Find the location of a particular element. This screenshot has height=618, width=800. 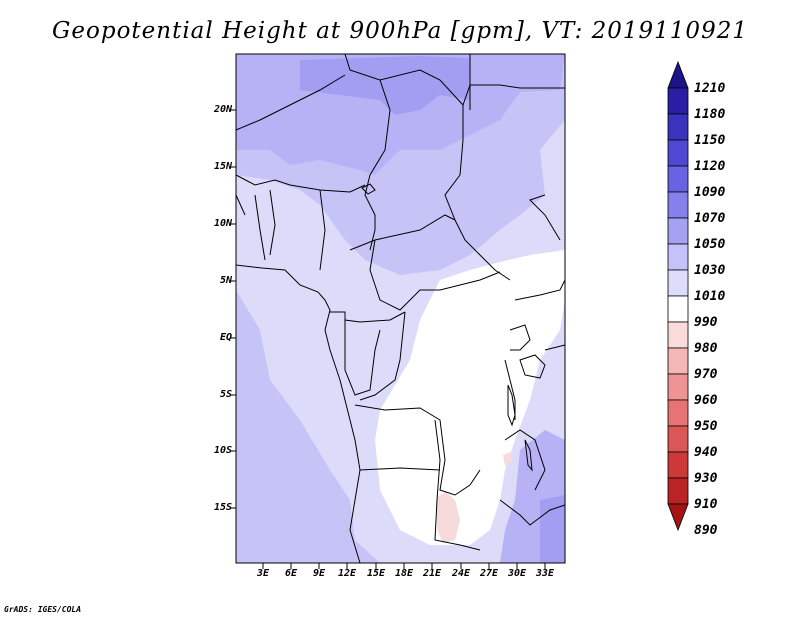

colorbar-label: 970 is located at coordinates (706, 374).